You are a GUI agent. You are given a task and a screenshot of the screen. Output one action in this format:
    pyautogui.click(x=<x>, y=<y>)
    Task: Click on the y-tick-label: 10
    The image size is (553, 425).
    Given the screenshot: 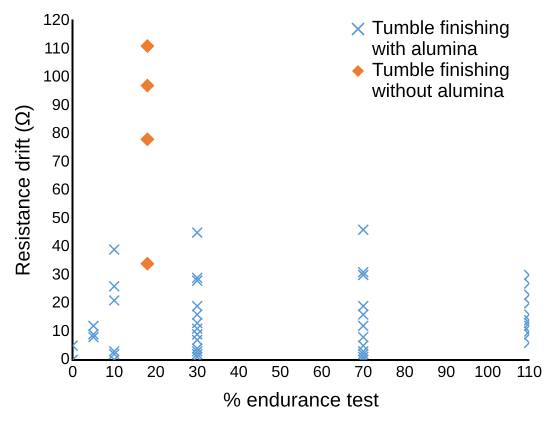 What is the action you would take?
    pyautogui.click(x=61, y=331)
    